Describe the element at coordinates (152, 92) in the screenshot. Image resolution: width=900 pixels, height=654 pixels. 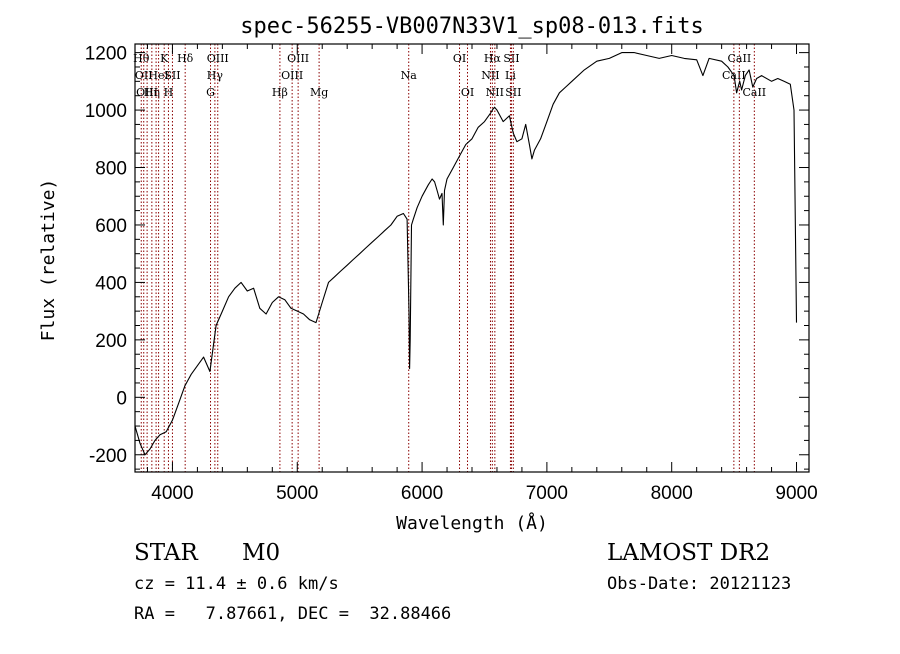
I see `spectral-line-label: Hη` at that location.